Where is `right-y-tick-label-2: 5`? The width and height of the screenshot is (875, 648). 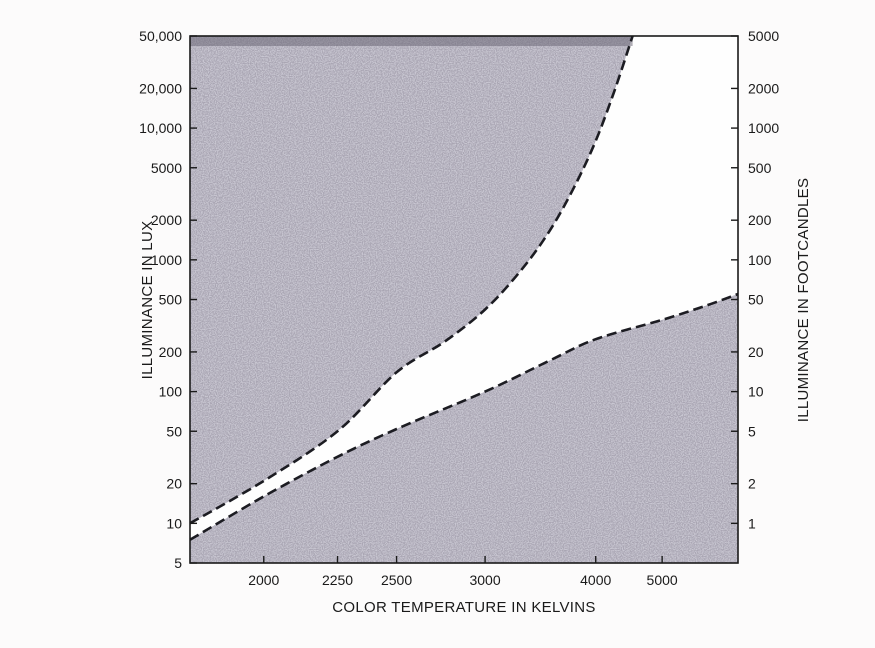
right-y-tick-label-2: 5 is located at coordinates (752, 431).